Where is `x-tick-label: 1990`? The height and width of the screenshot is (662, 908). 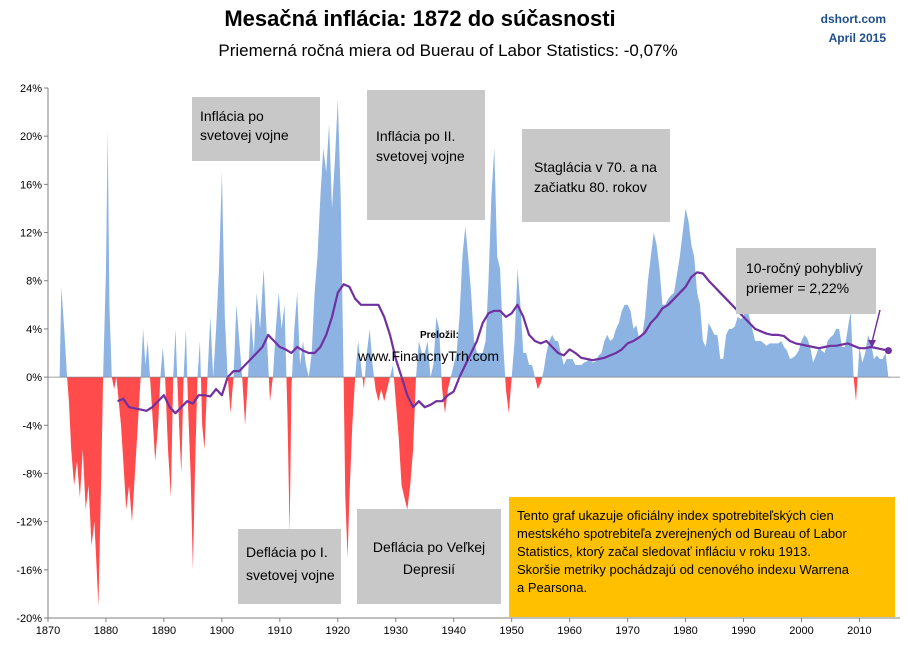
x-tick-label: 1990 is located at coordinates (743, 631).